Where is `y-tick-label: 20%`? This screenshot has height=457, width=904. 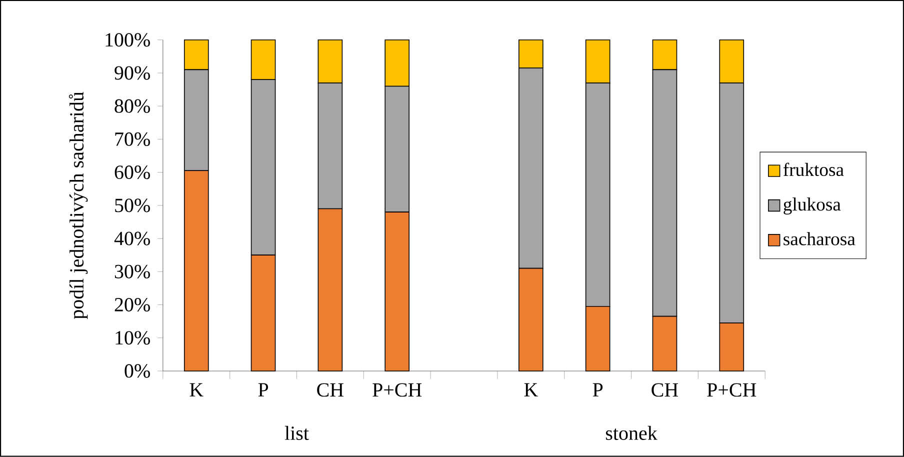 y-tick-label: 20% is located at coordinates (132, 305).